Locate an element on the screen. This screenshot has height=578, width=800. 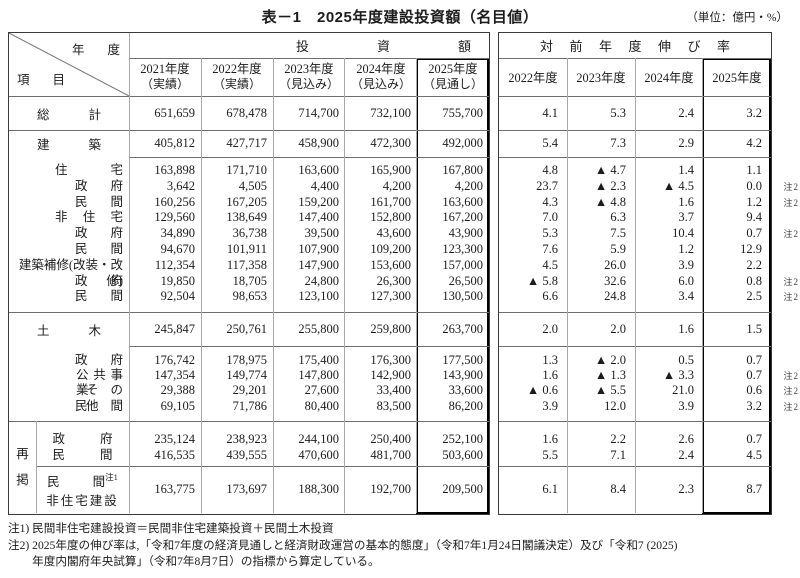
footnote-2-line2: 年度内閣府年央試算」（令和7年8月7日）の指標から算定している。 is located at coordinates (206, 561).